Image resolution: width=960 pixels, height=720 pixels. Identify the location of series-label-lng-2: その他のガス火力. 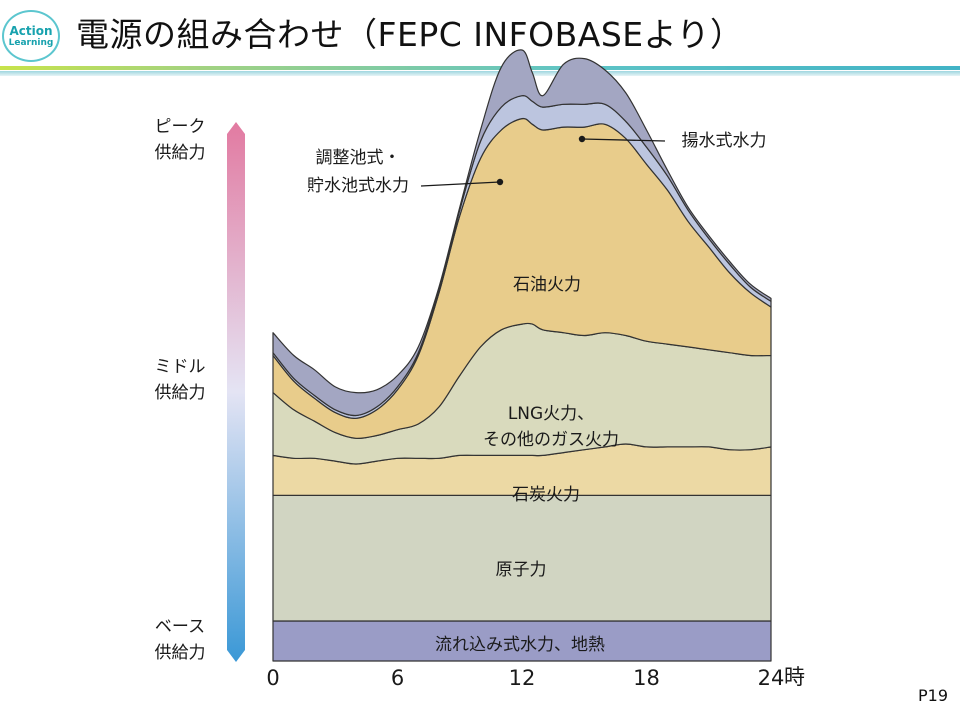
(551, 440).